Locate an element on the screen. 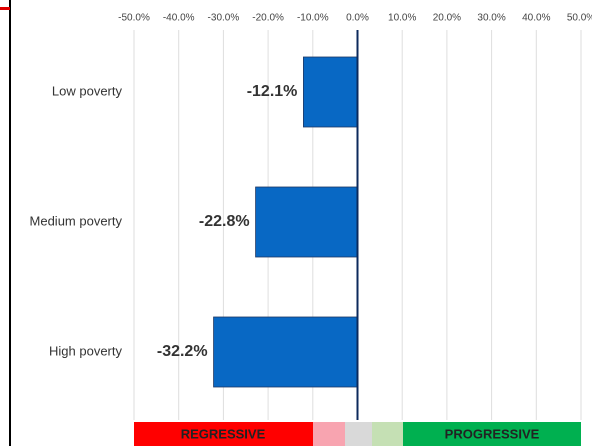 This screenshot has height=446, width=592. x-tick-label: 20.0% is located at coordinates (447, 18).